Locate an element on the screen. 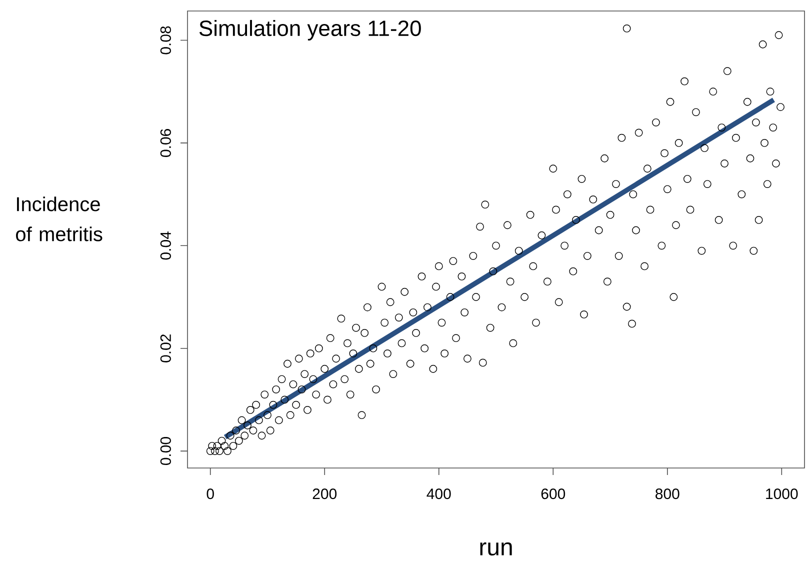  y-tick-label: 0.04 is located at coordinates (165, 245).